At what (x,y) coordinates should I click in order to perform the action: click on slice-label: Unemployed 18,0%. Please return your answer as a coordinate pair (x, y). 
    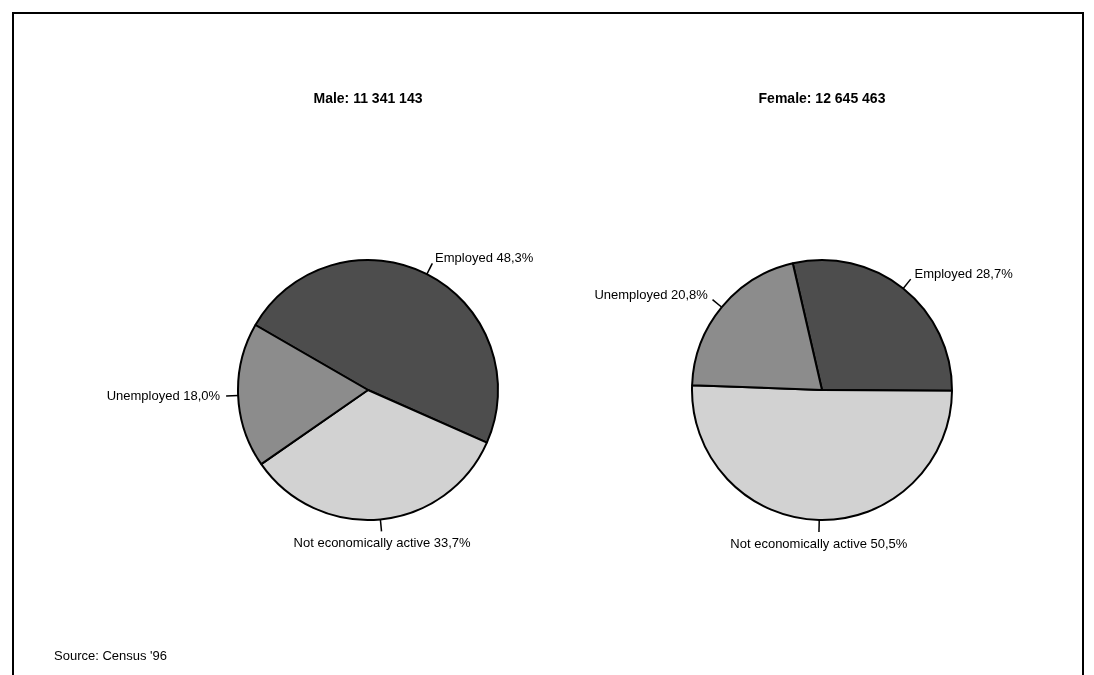
    Looking at the image, I should click on (163, 395).